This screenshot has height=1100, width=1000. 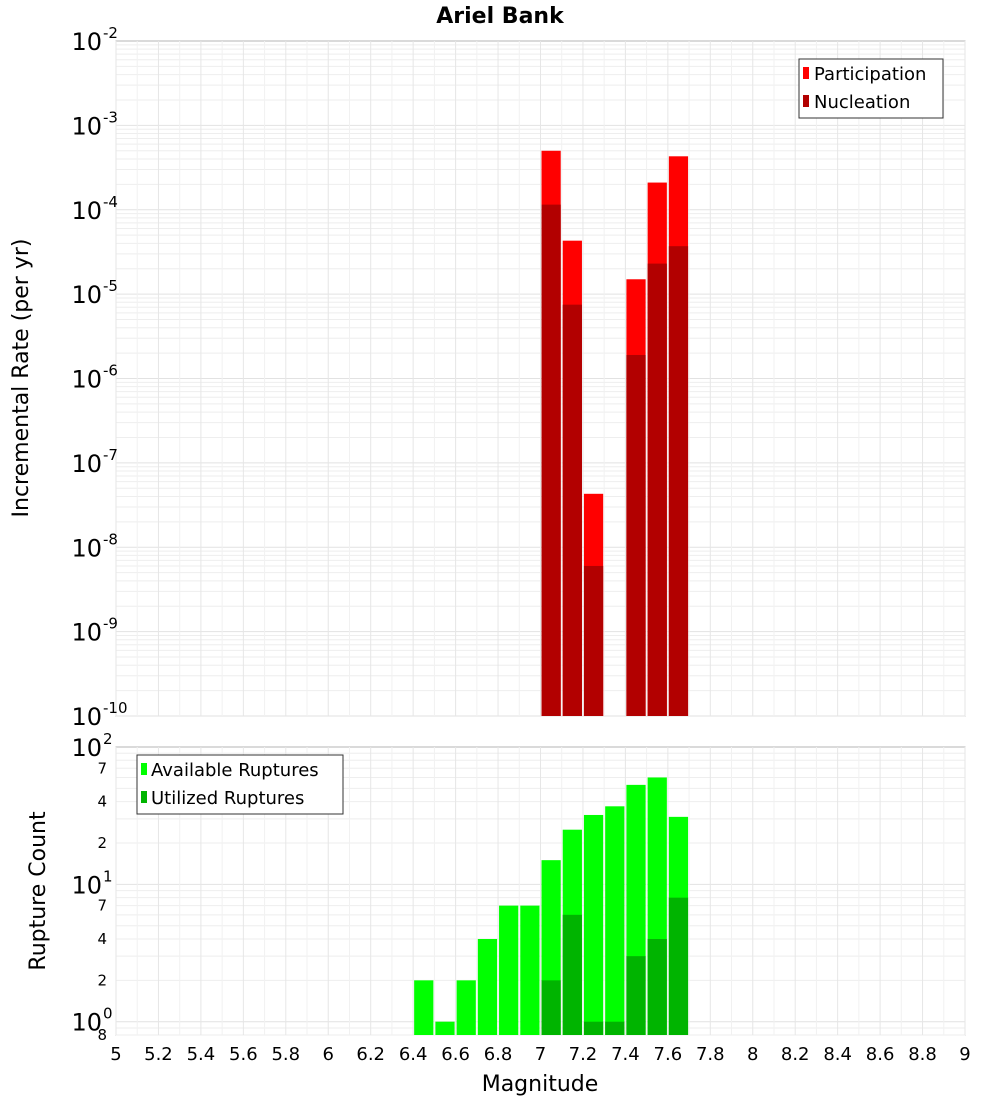 What do you see at coordinates (455, 1054) in the screenshot?
I see `x-tick-label: 6.6` at bounding box center [455, 1054].